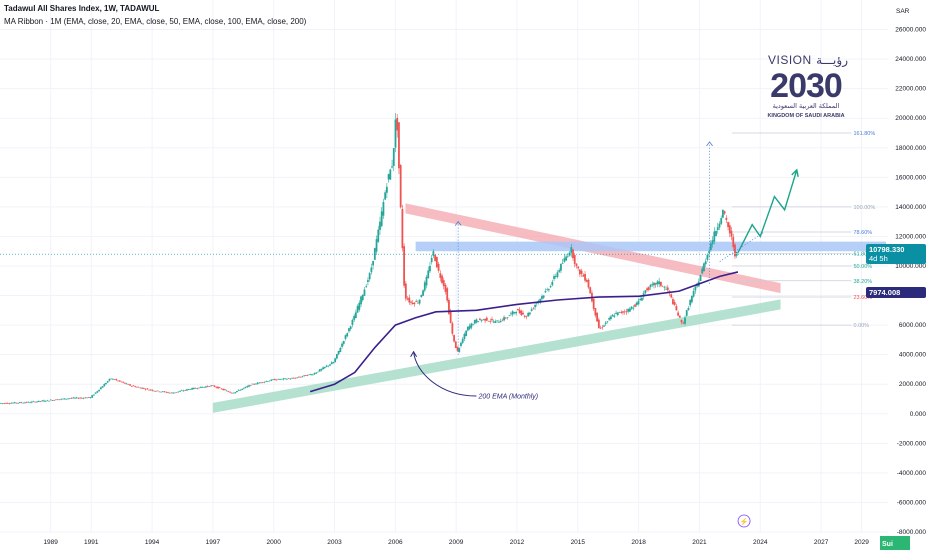  What do you see at coordinates (699, 542) in the screenshot?
I see `x-tick-label: 2021` at bounding box center [699, 542].